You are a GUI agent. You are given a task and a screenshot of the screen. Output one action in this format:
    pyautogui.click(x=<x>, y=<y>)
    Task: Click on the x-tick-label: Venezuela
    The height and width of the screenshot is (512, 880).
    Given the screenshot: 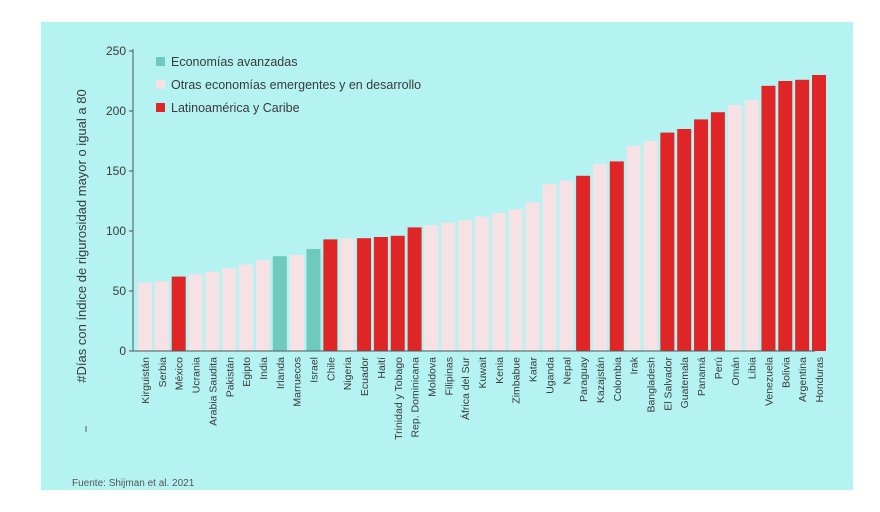 What is the action you would take?
    pyautogui.click(x=769, y=381)
    